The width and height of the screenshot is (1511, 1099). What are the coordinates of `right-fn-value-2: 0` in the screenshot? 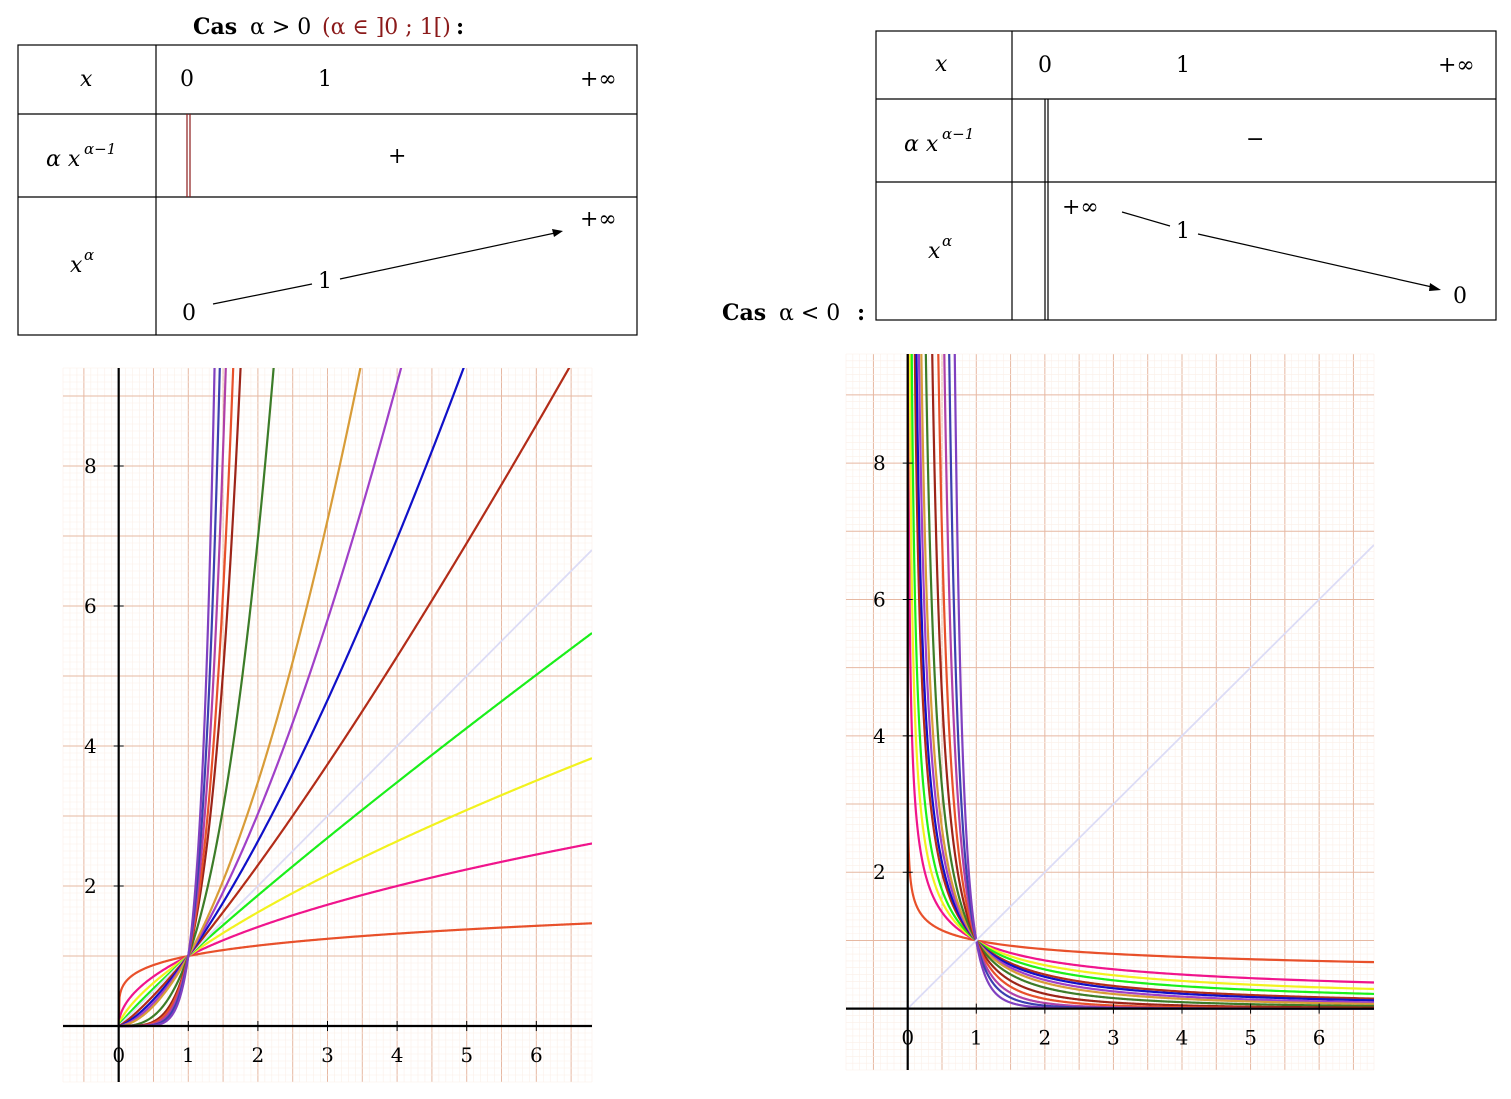 It's located at (1460, 296).